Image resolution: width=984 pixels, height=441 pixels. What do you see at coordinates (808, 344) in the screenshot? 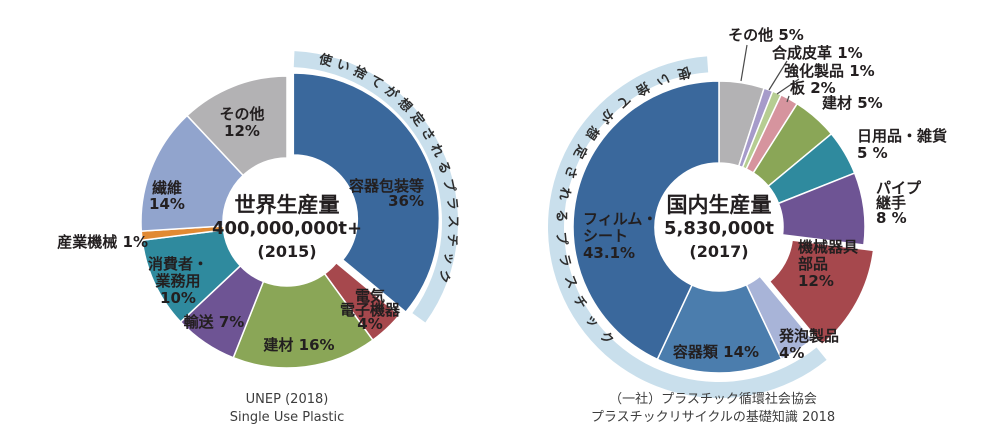
I see `domestic-segment-label-8: 発泡製品 4%` at bounding box center [808, 344].